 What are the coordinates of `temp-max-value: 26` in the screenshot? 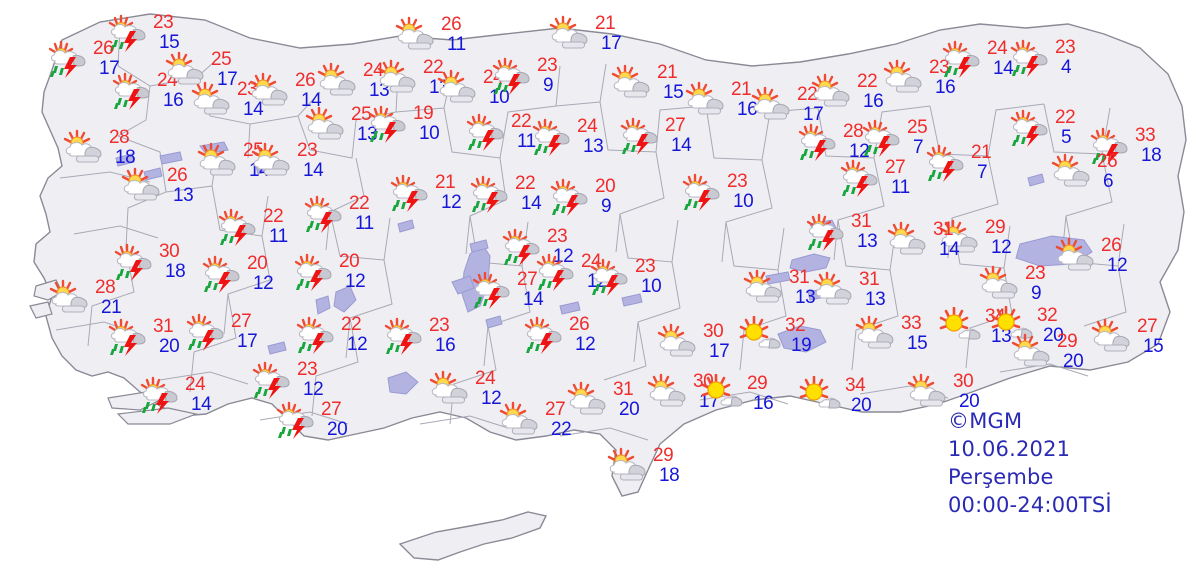 It's located at (451, 24).